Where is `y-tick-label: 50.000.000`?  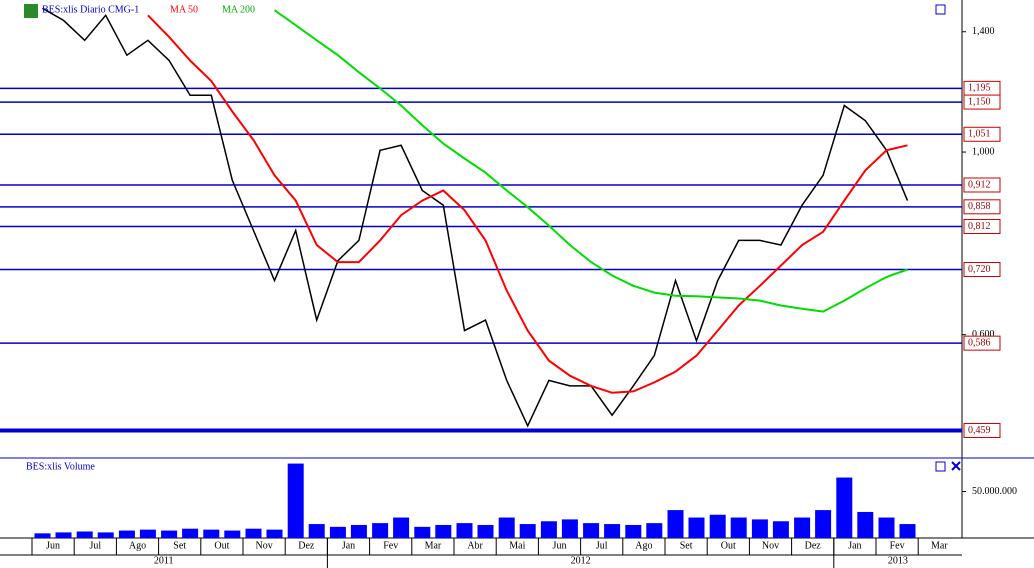 y-tick-label: 50.000.000 is located at coordinates (994, 491).